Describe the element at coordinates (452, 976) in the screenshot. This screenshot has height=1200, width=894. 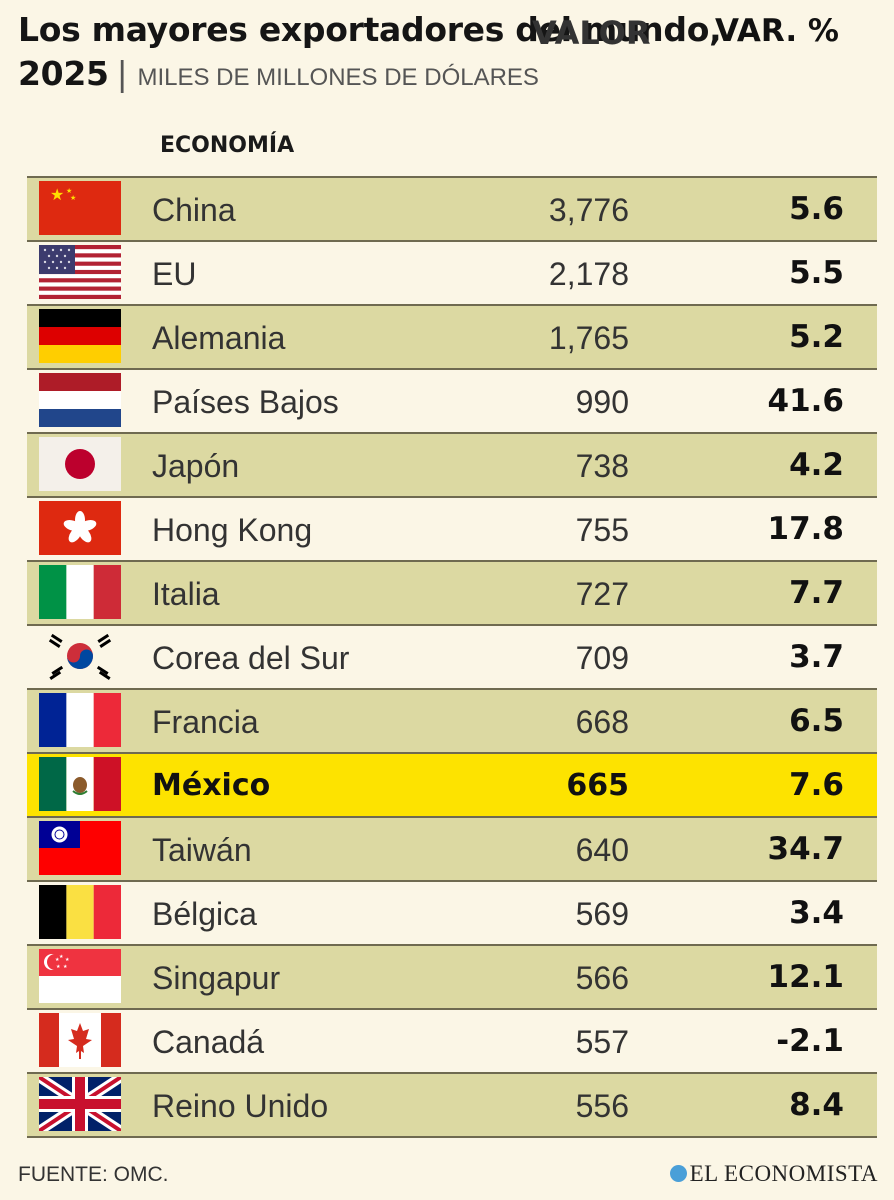
I see `table-row: ★ ★ ★ ★ ★ Singapur 566 12.1` at that location.